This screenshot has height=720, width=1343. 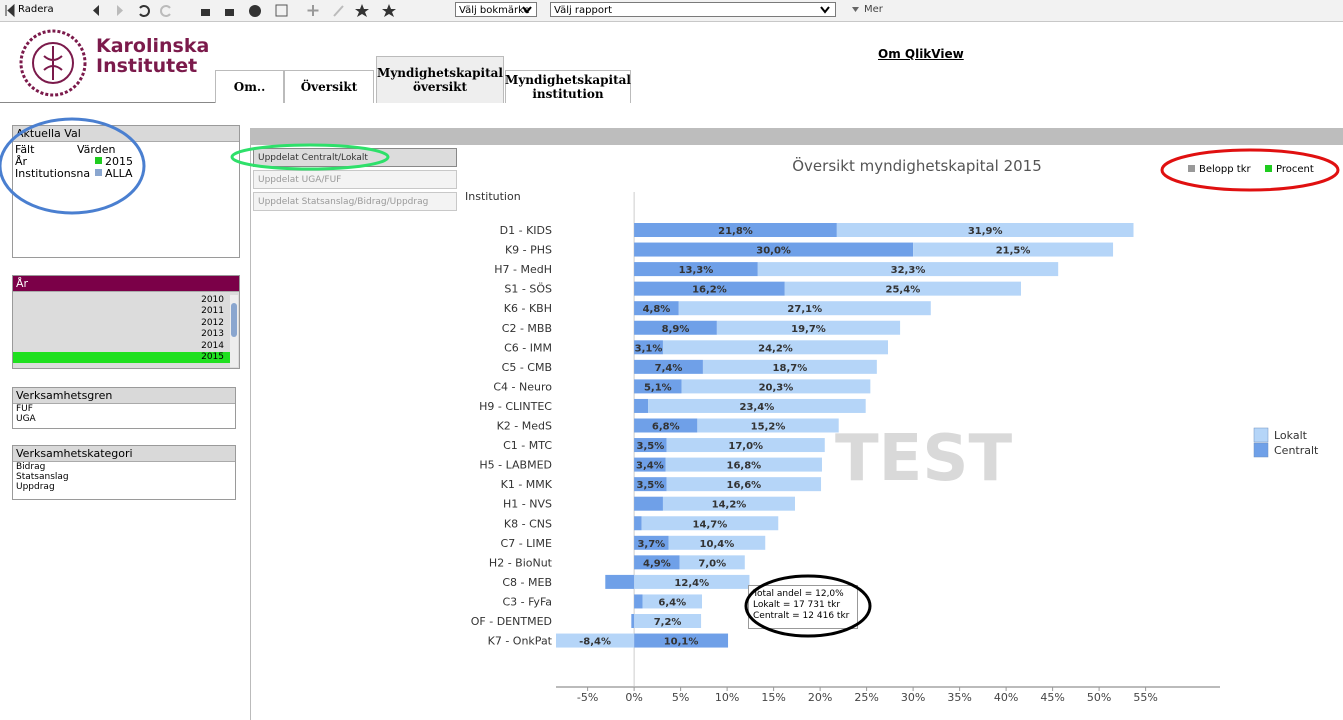 What do you see at coordinates (496, 9) in the screenshot?
I see `bookmark-select: Välj bokmärke` at bounding box center [496, 9].